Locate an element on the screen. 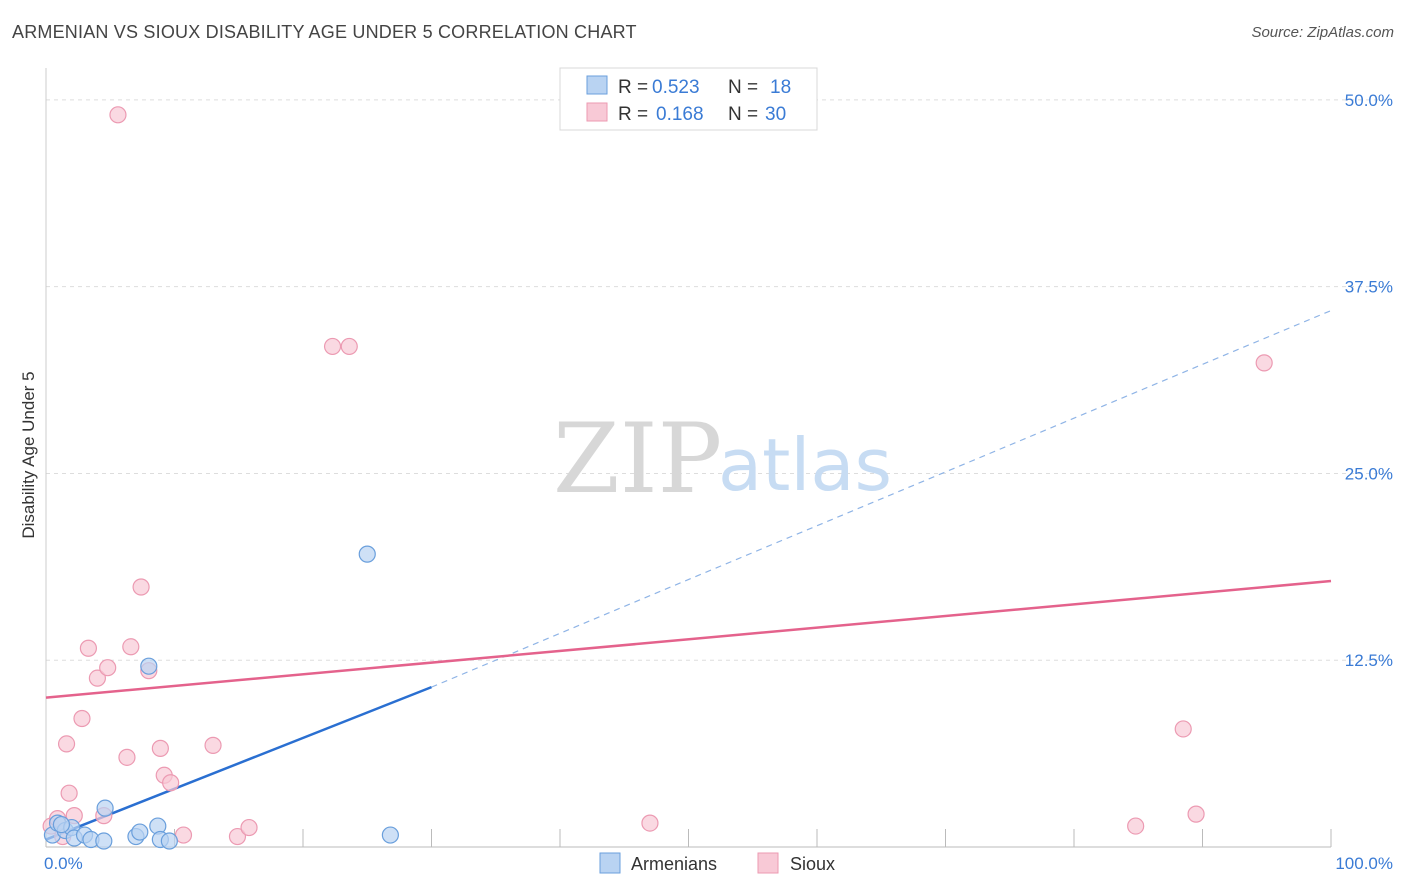 The image size is (1406, 892). sioux-n-value: 30 is located at coordinates (775, 114).